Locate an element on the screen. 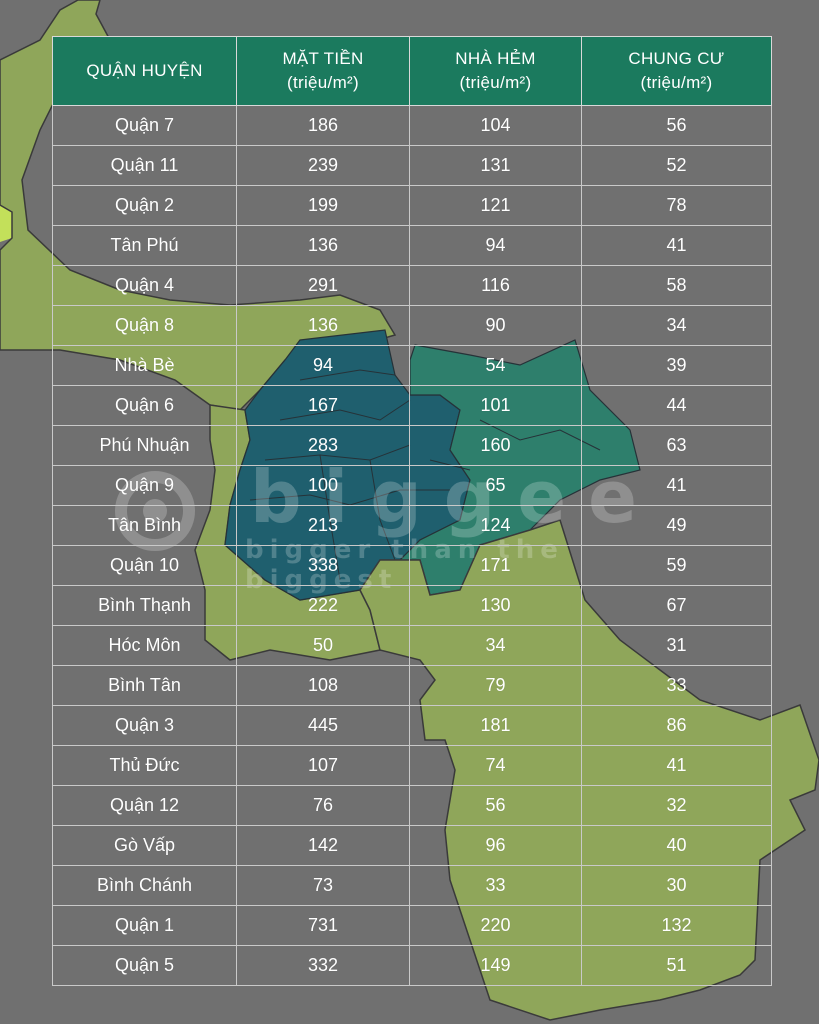  header-alley: NHÀ HẺM (triệu/m²) is located at coordinates (495, 71).